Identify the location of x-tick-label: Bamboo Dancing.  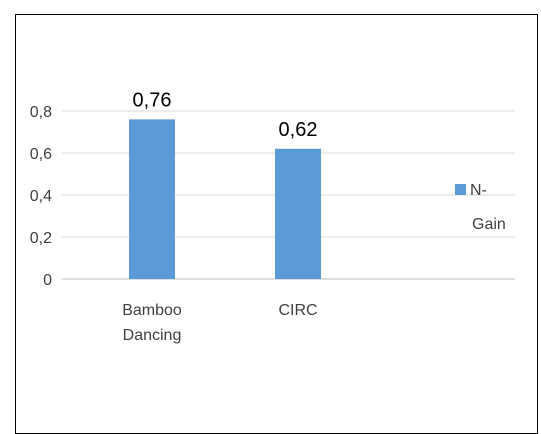
(152, 323).